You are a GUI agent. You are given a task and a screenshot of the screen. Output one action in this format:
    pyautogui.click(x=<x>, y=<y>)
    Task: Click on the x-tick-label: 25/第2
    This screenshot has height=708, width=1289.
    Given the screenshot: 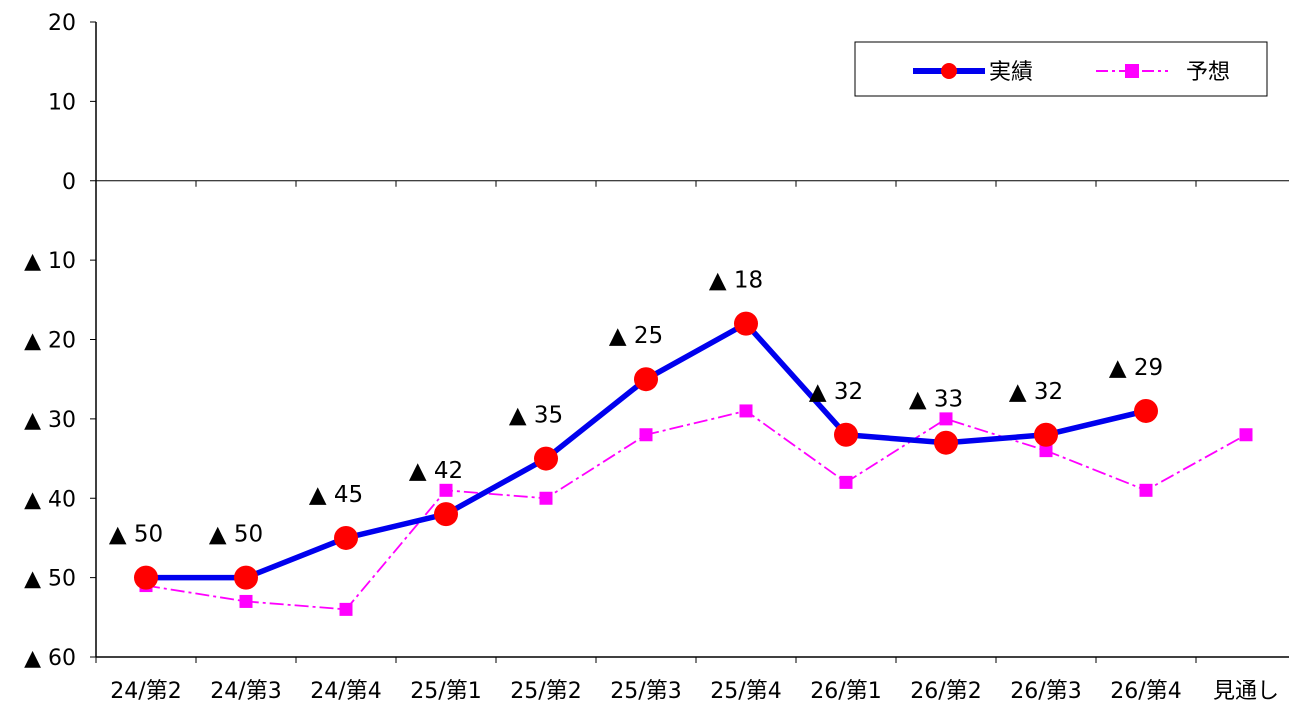 What is the action you would take?
    pyautogui.click(x=545, y=691)
    